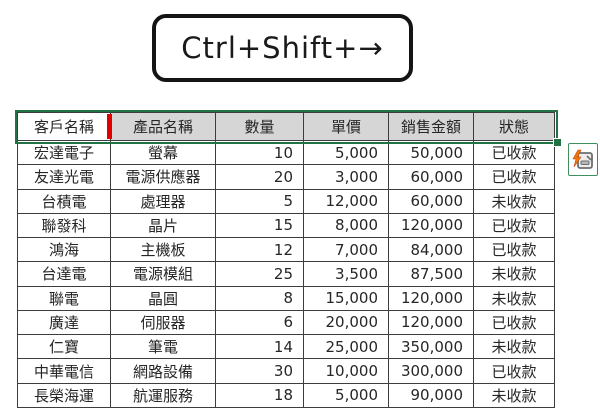 This screenshot has width=600, height=418. What do you see at coordinates (163, 395) in the screenshot?
I see `cell: 航運服務` at bounding box center [163, 395].